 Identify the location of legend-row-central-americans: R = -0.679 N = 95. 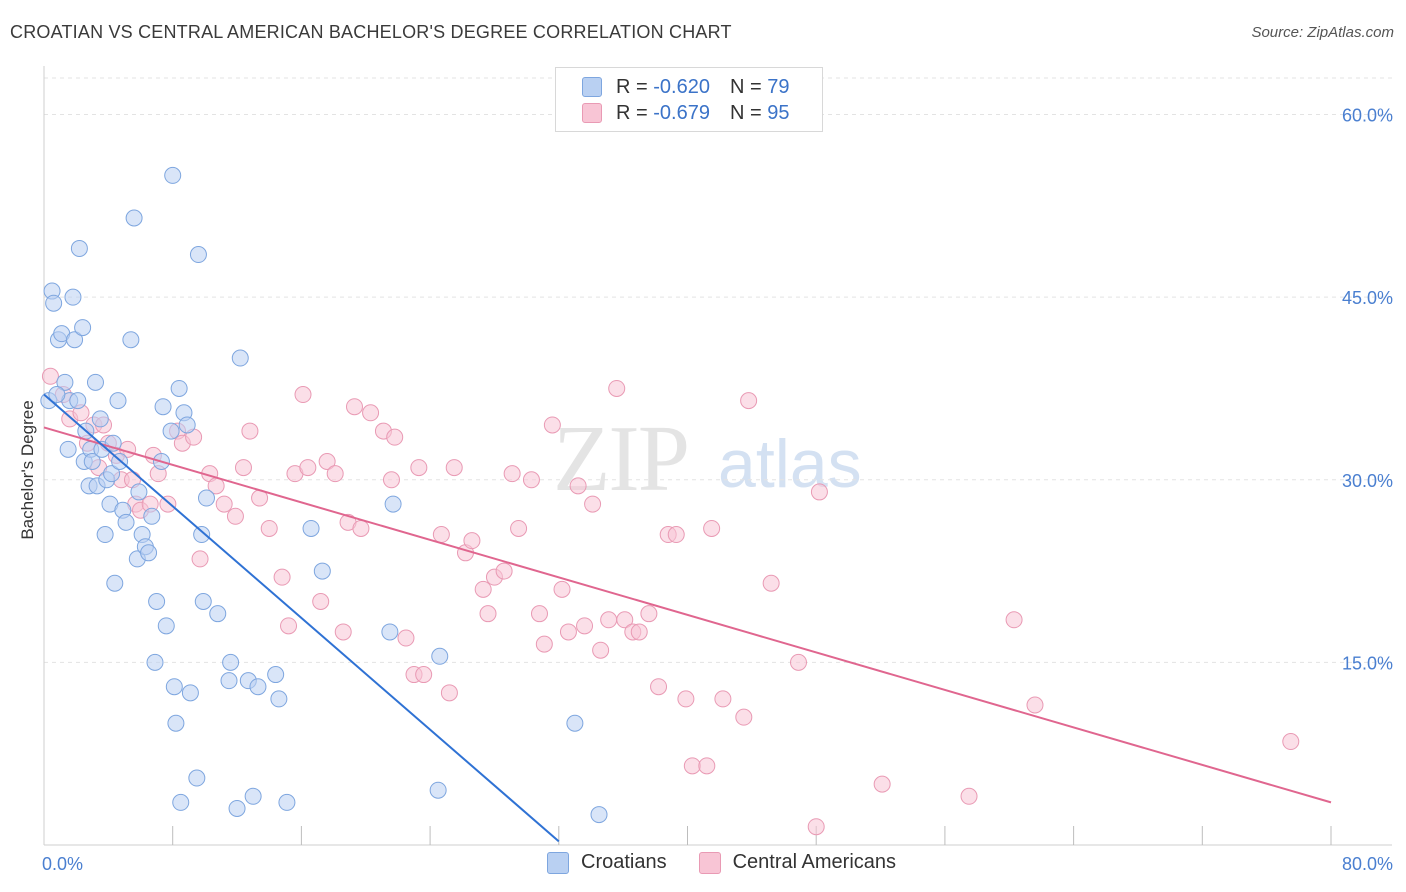
(685, 113).